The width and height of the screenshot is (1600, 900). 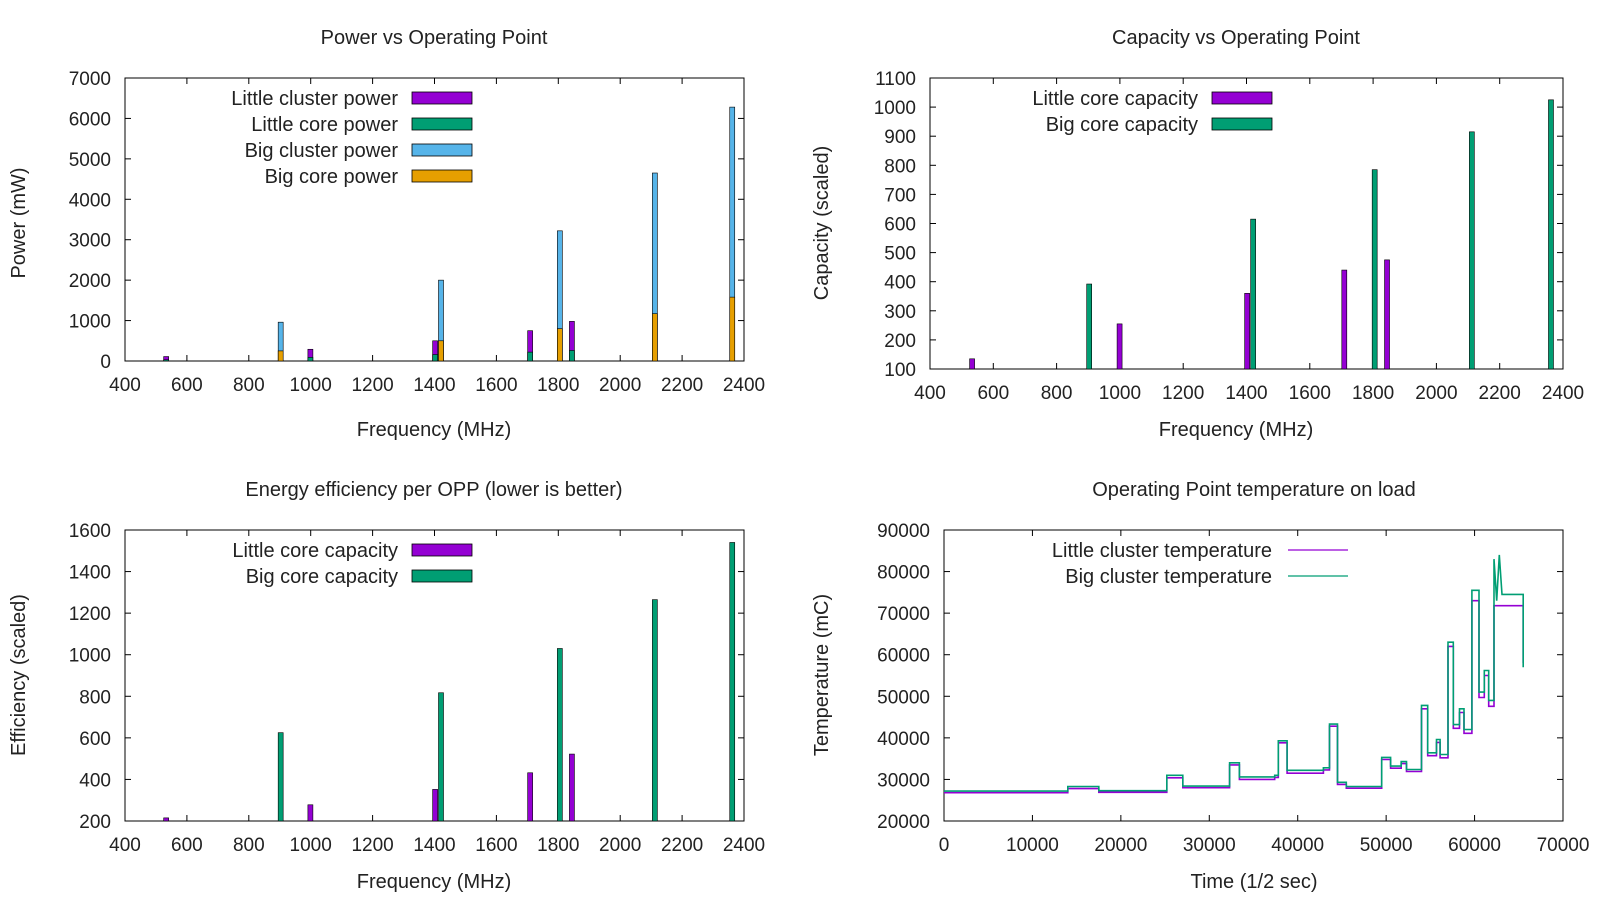 What do you see at coordinates (322, 577) in the screenshot?
I see `legend-label: Big core capacity` at bounding box center [322, 577].